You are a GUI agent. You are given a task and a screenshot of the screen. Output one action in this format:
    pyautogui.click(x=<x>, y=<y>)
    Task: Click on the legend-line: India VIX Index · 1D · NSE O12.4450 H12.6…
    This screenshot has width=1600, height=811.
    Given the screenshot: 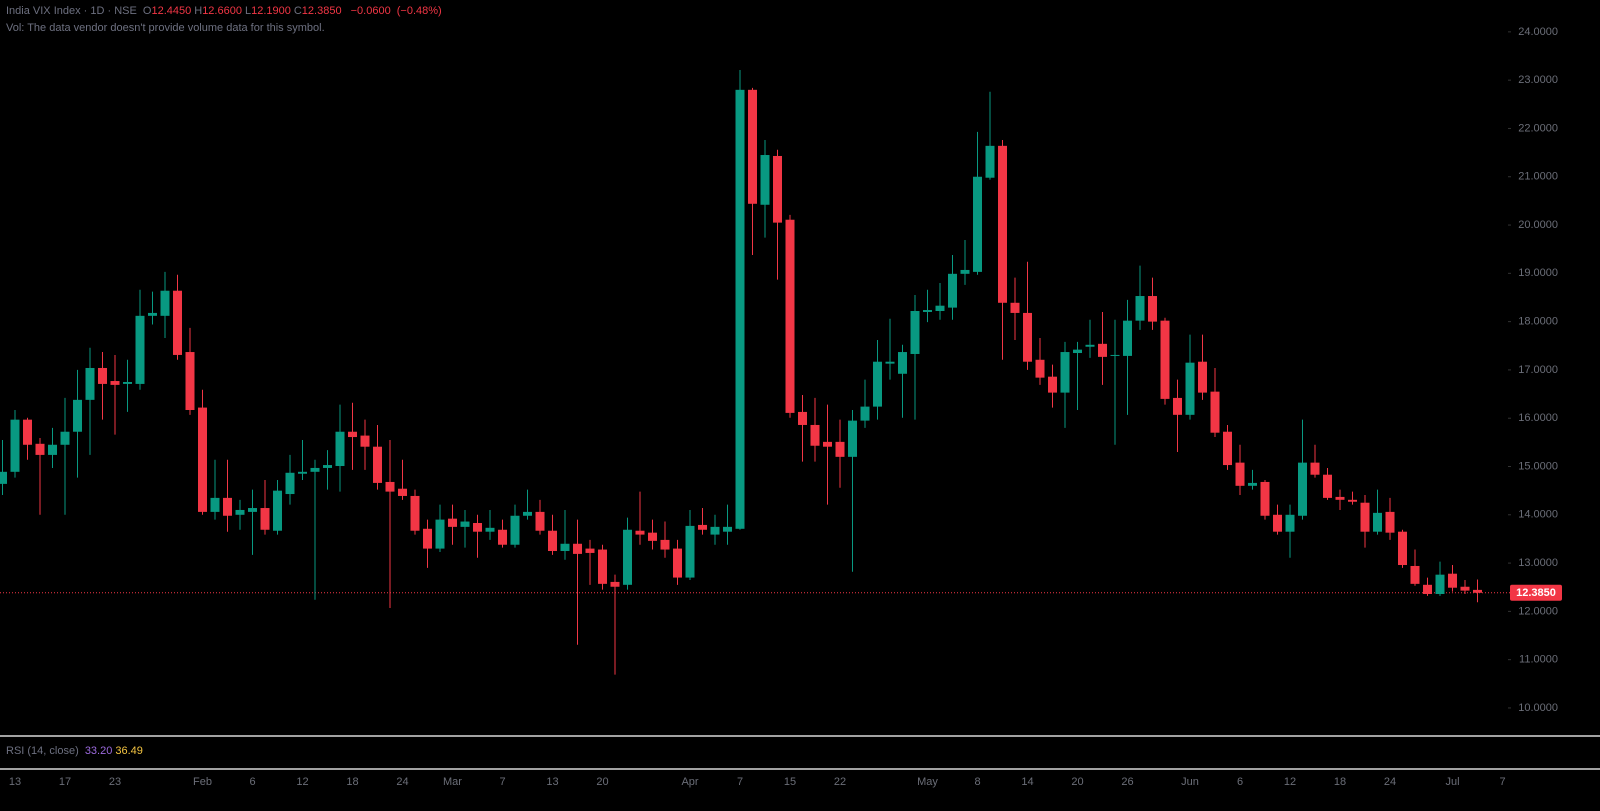 What is the action you would take?
    pyautogui.click(x=225, y=11)
    